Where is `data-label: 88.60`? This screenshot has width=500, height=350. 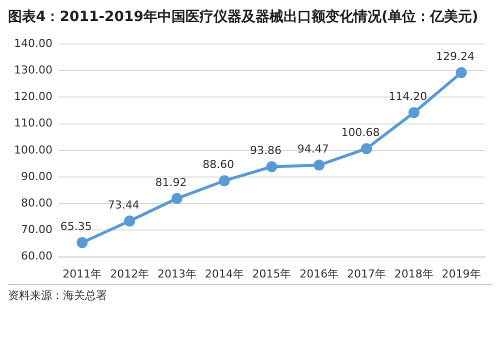 data-label: 88.60 is located at coordinates (218, 165).